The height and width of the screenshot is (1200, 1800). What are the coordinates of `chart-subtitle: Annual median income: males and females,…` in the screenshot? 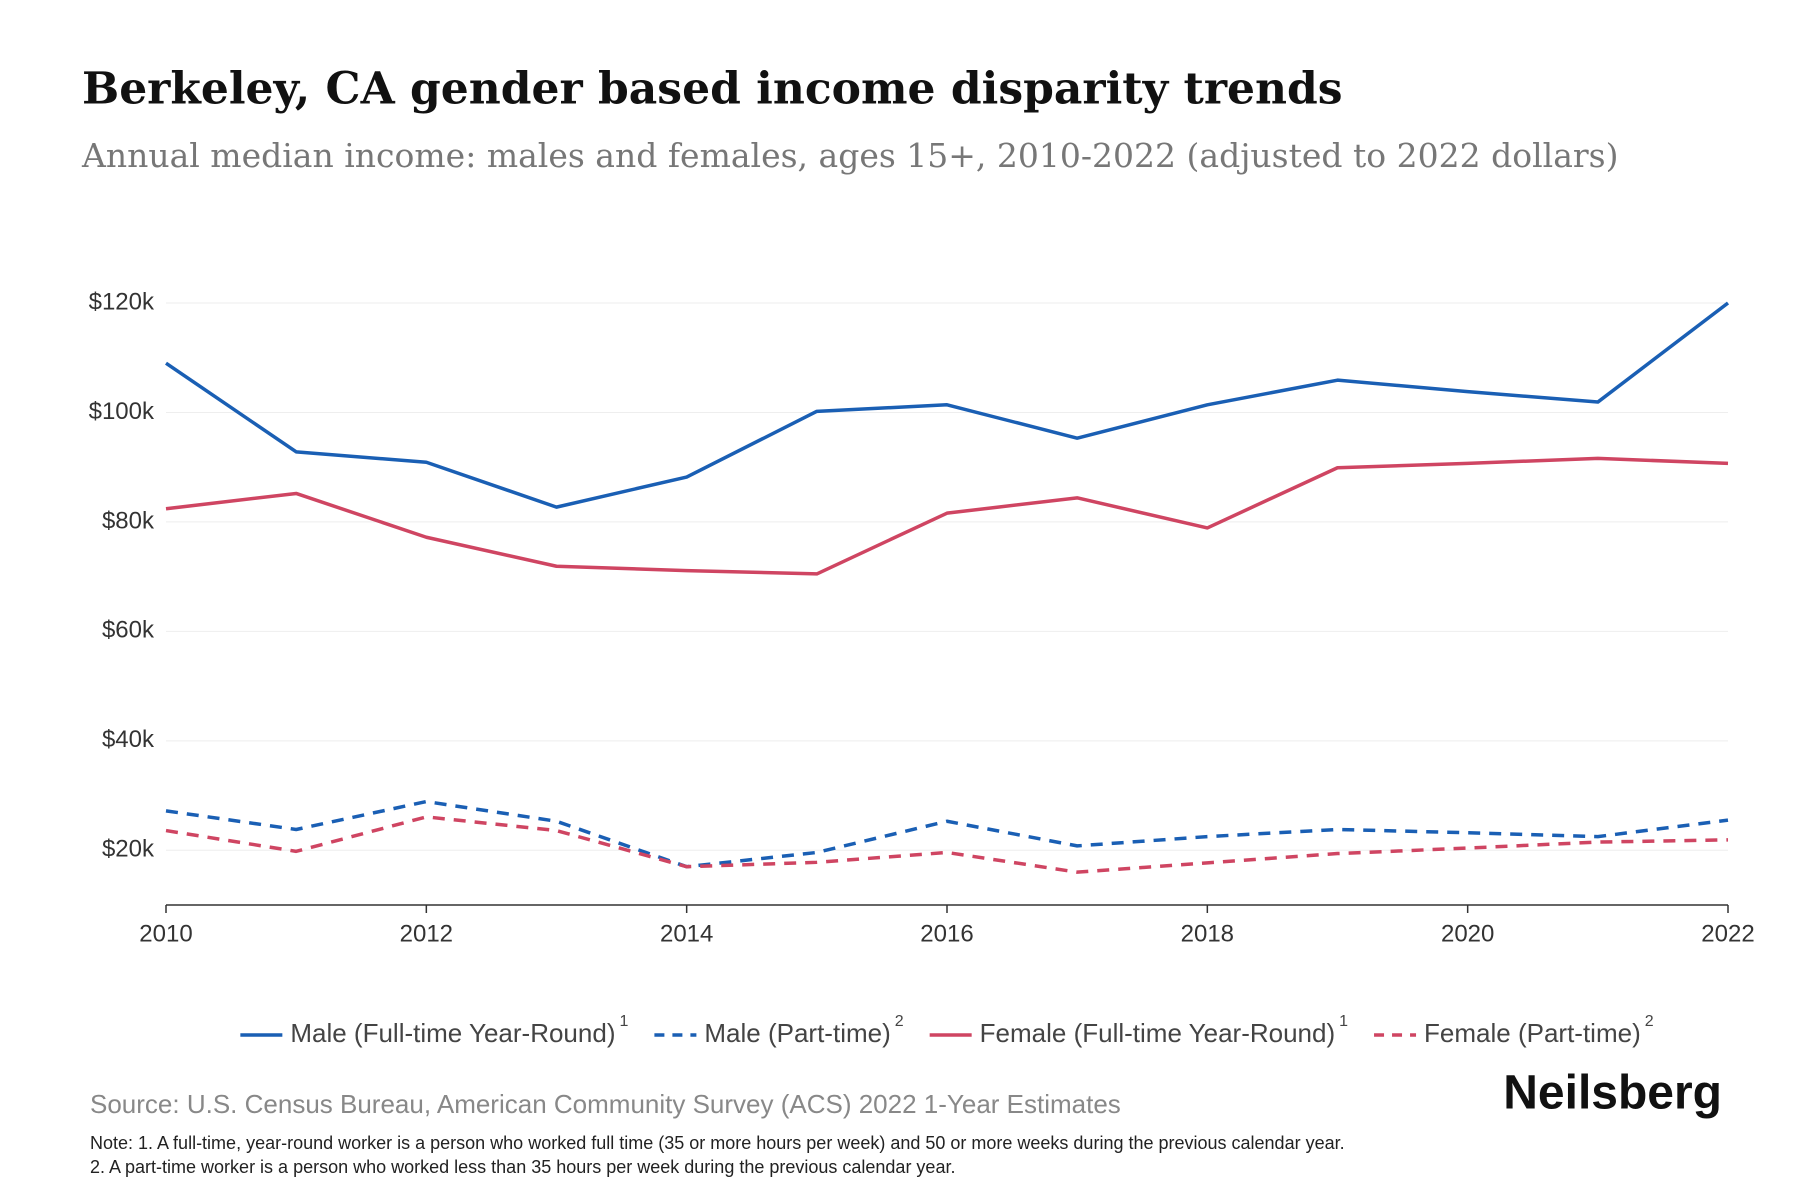 It's located at (849, 155).